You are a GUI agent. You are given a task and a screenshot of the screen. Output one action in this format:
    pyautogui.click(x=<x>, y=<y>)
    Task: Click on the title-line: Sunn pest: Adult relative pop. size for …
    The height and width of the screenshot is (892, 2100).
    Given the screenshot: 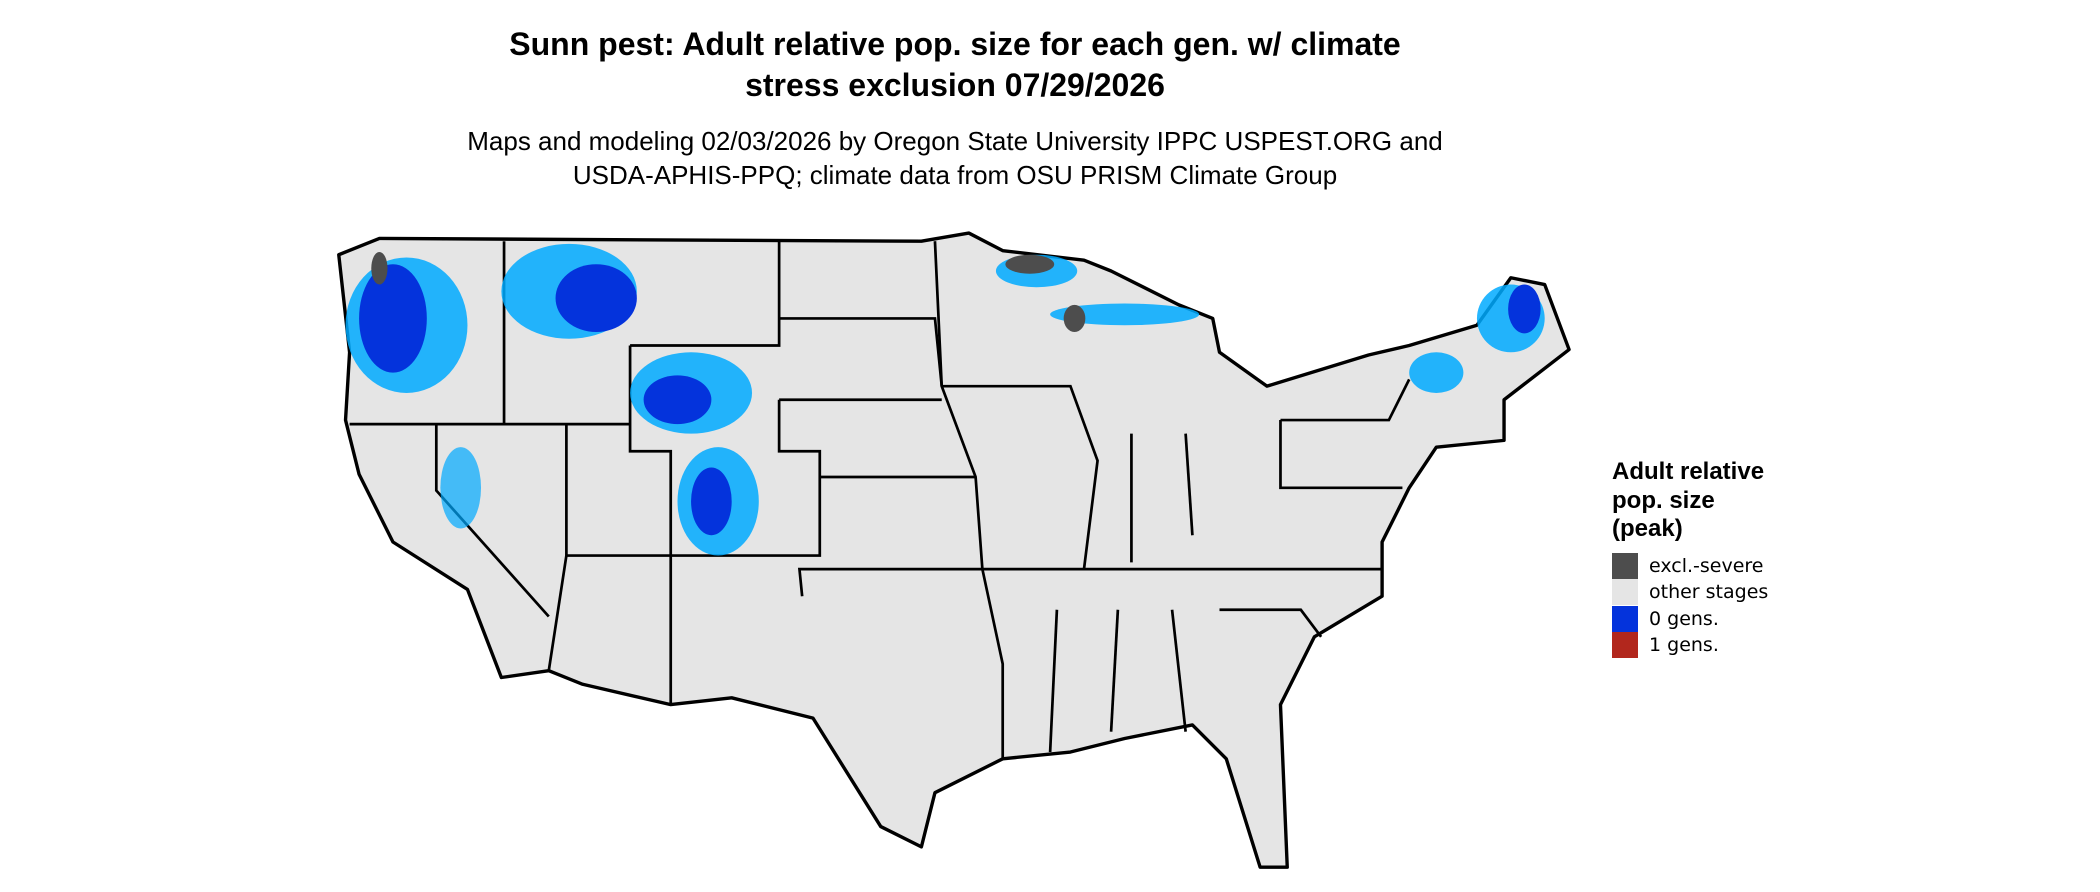 What is the action you would take?
    pyautogui.click(x=955, y=44)
    